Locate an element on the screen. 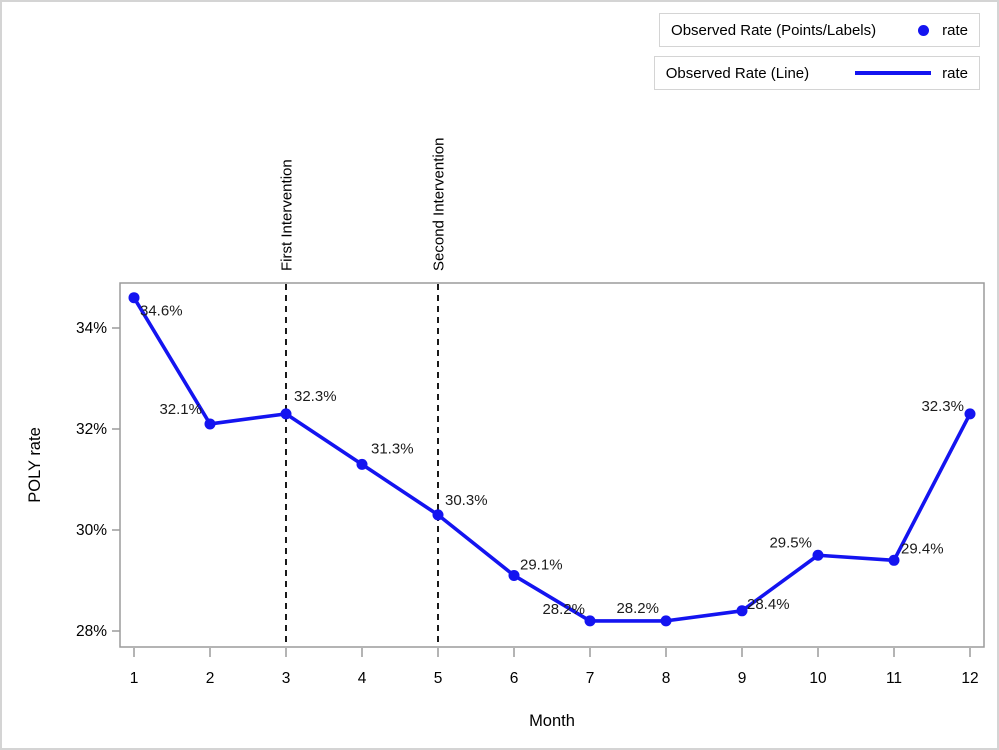 This screenshot has height=750, width=999. x-axis-title: Month is located at coordinates (552, 721).